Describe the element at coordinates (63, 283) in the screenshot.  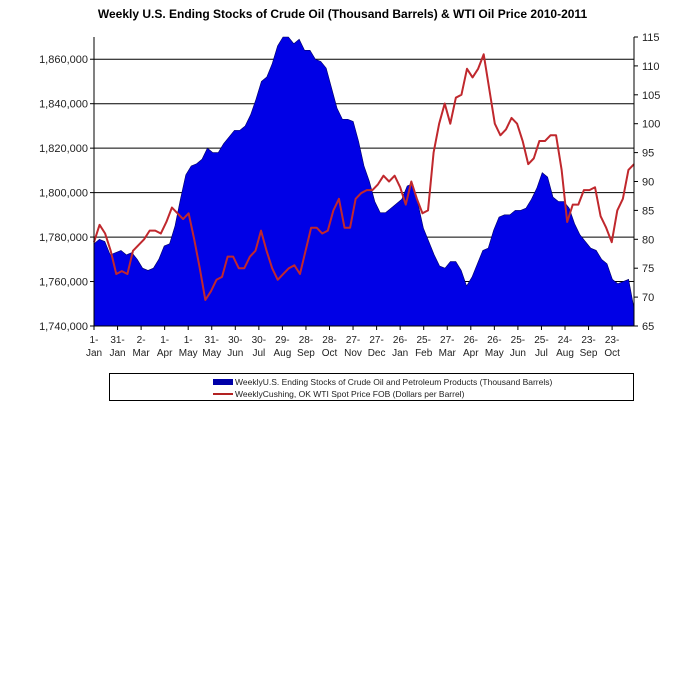
I see `left-tick-label: 1,760,000` at that location.